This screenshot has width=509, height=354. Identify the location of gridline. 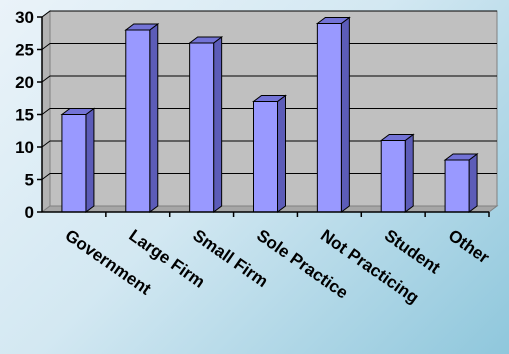
(269, 14).